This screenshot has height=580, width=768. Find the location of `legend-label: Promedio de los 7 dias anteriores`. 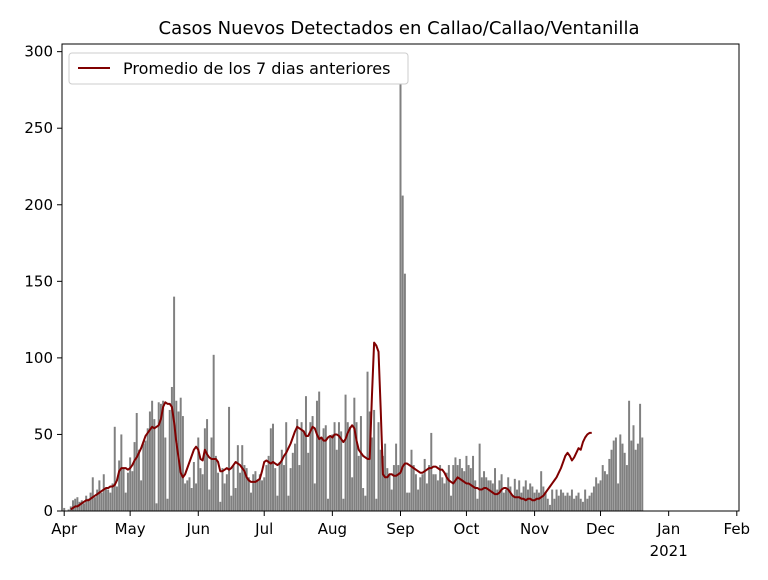

legend-label: Promedio de los 7 dias anteriores is located at coordinates (256, 68).